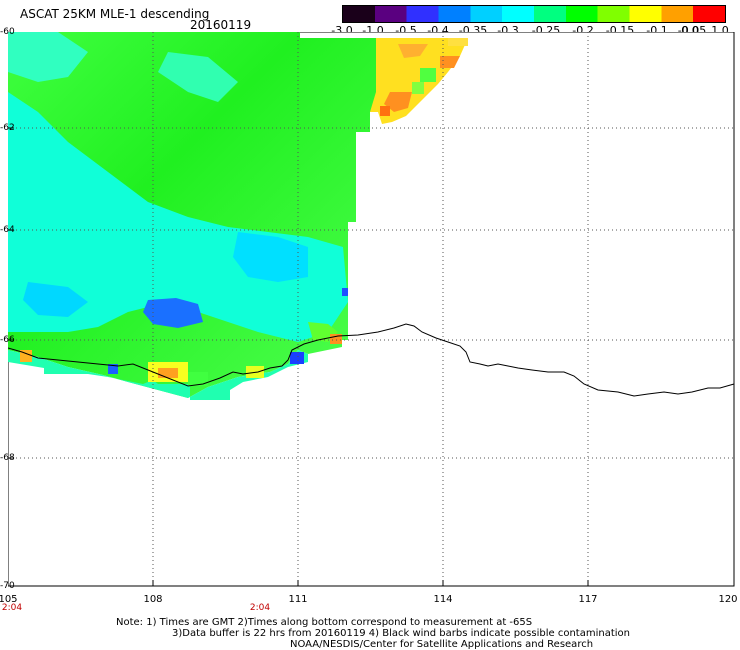 This screenshot has height=650, width=740. Describe the element at coordinates (298, 599) in the screenshot. I see `lon-label: 111` at that location.